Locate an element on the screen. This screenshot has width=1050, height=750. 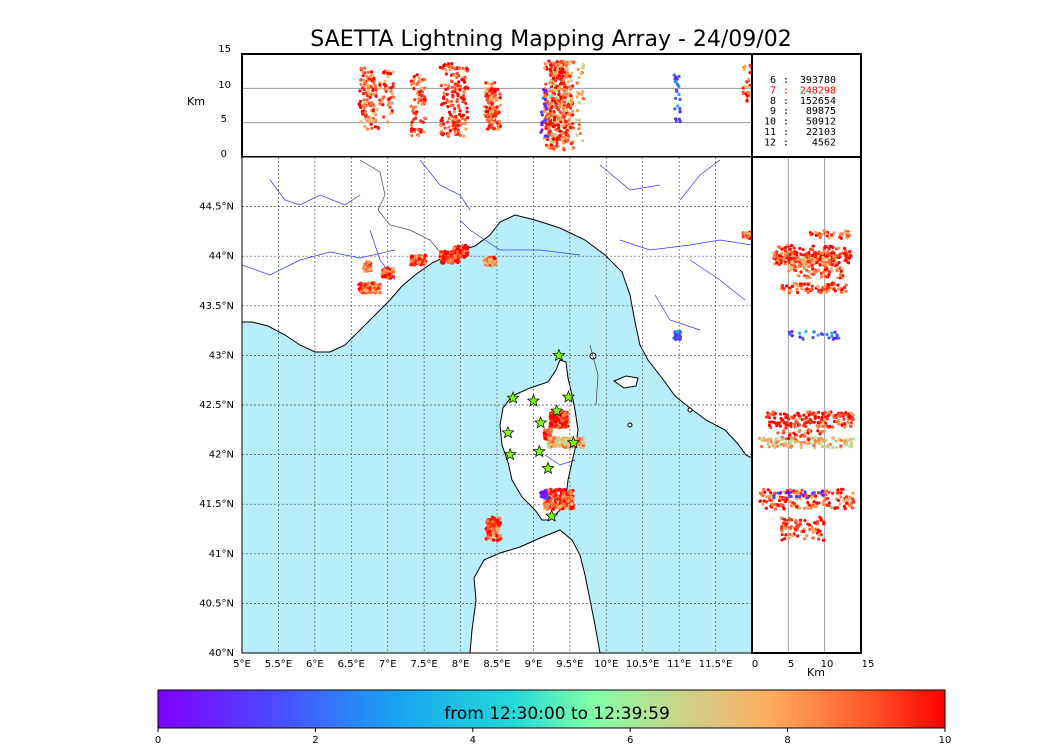
lon-tick-label: 6.5°E is located at coordinates (351, 664).